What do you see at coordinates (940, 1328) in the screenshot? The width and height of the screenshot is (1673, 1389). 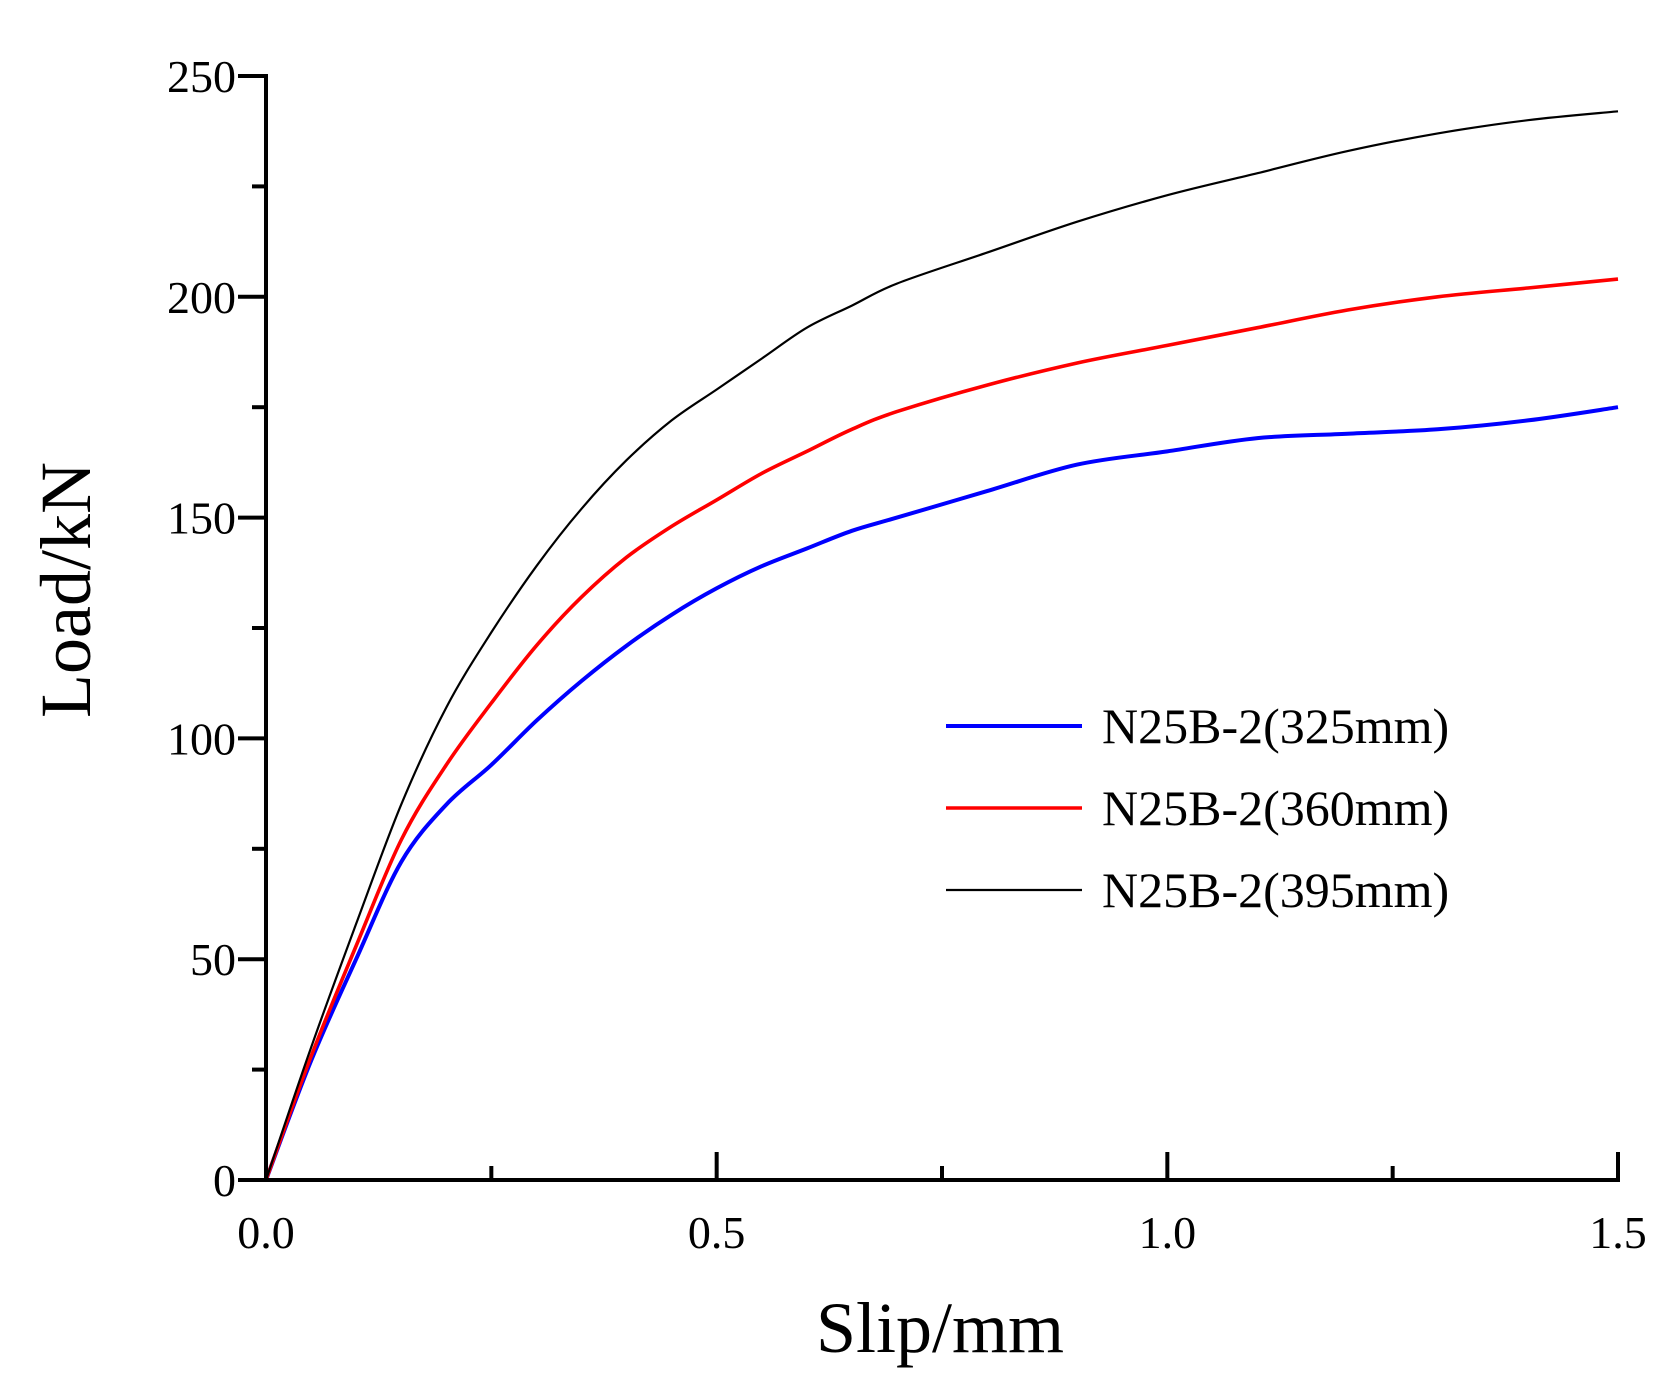 I see `x-axis-title: Slip/mm` at bounding box center [940, 1328].